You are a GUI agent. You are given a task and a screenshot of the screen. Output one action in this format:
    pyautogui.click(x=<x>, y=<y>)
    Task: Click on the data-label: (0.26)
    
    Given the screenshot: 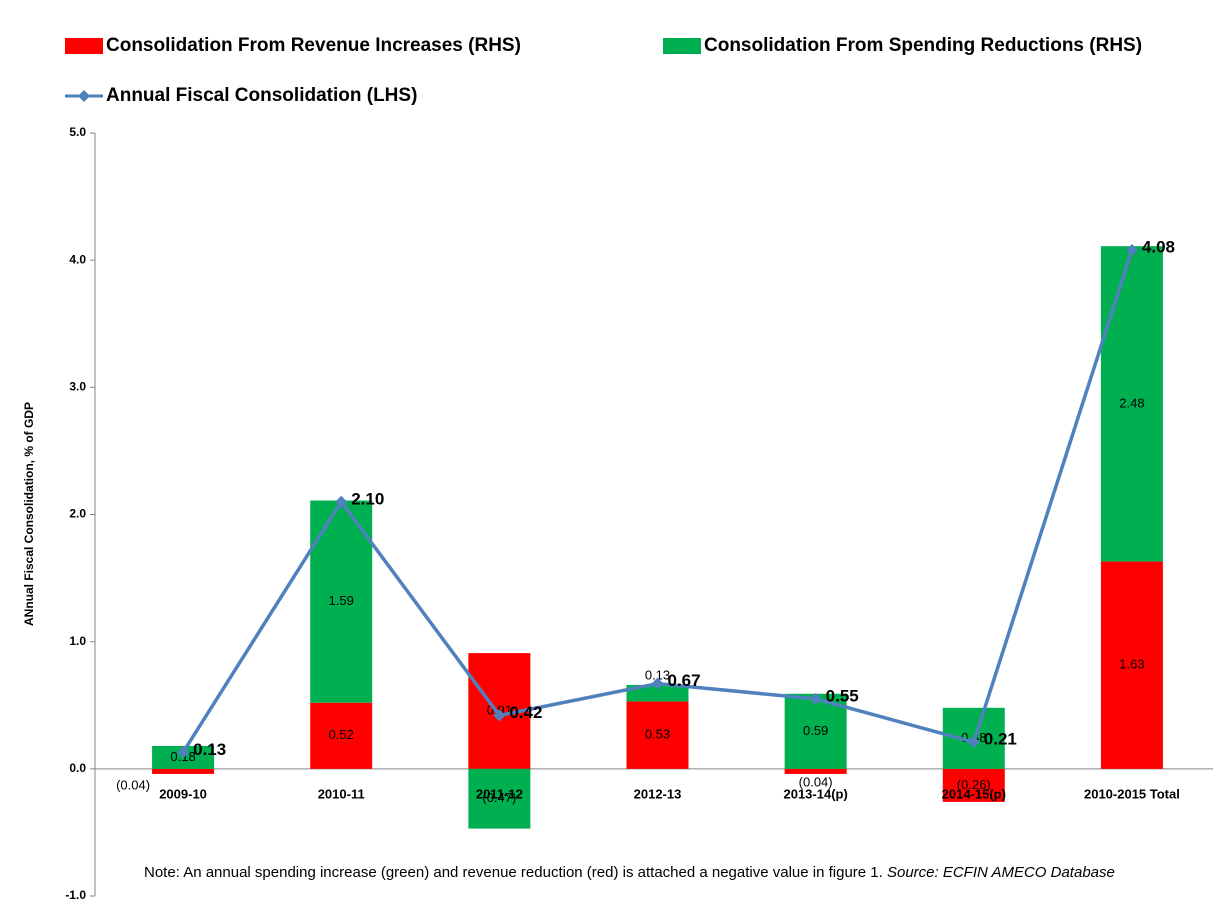 What is the action you would take?
    pyautogui.click(x=974, y=784)
    